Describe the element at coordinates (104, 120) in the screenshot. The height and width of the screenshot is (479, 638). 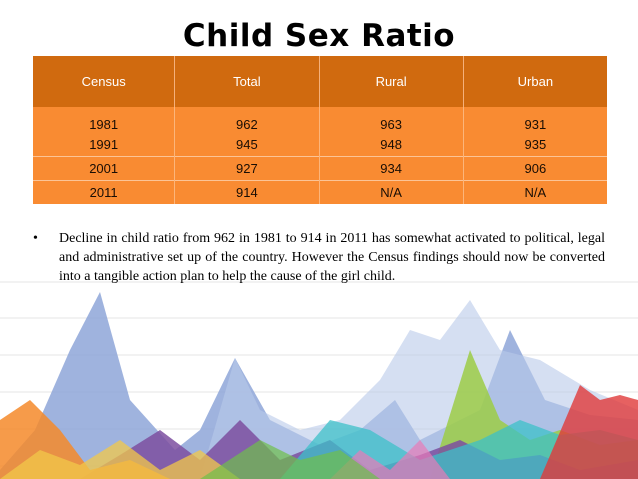
I see `cell-census: 1981` at that location.